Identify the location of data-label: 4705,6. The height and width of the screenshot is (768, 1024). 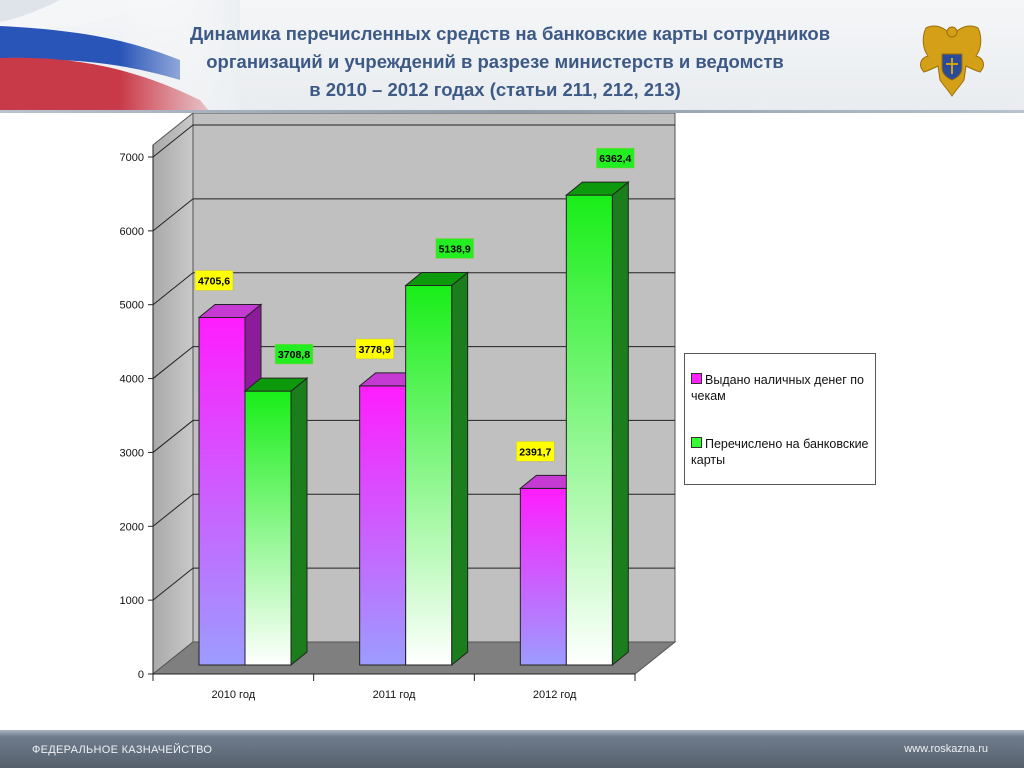
(214, 281).